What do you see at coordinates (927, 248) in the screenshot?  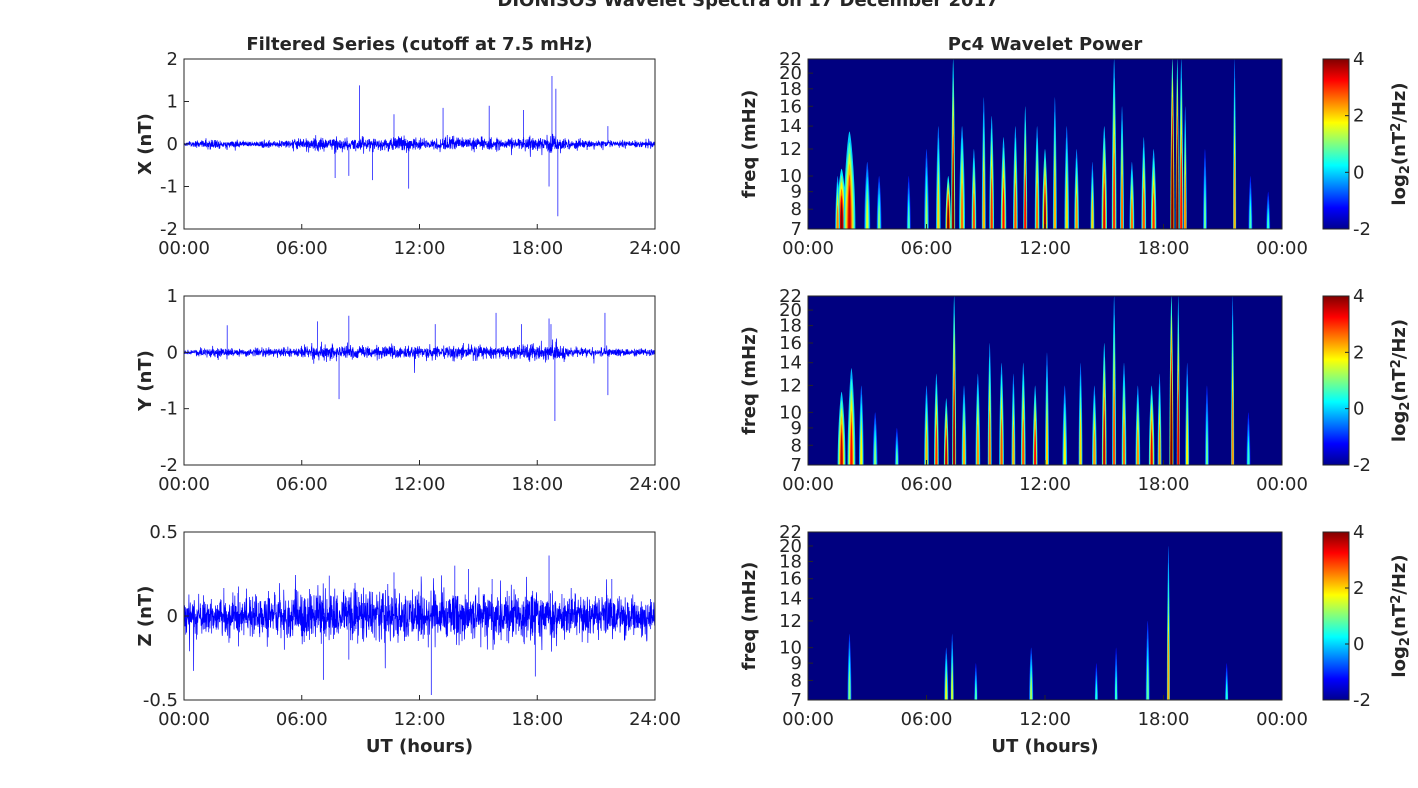 I see `x-spectrum-xtick-label: 06:00` at bounding box center [927, 248].